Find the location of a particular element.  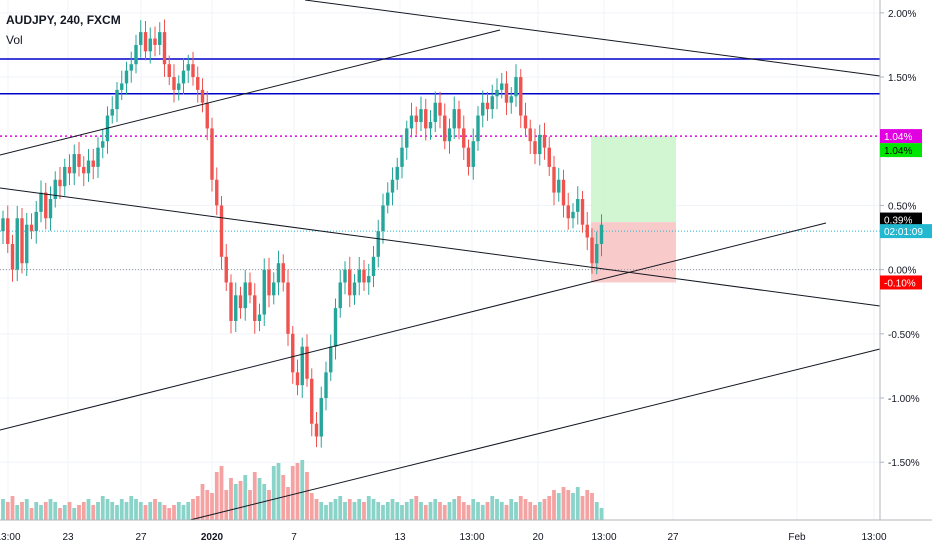

x-tick-label-3: 2020 is located at coordinates (212, 537).